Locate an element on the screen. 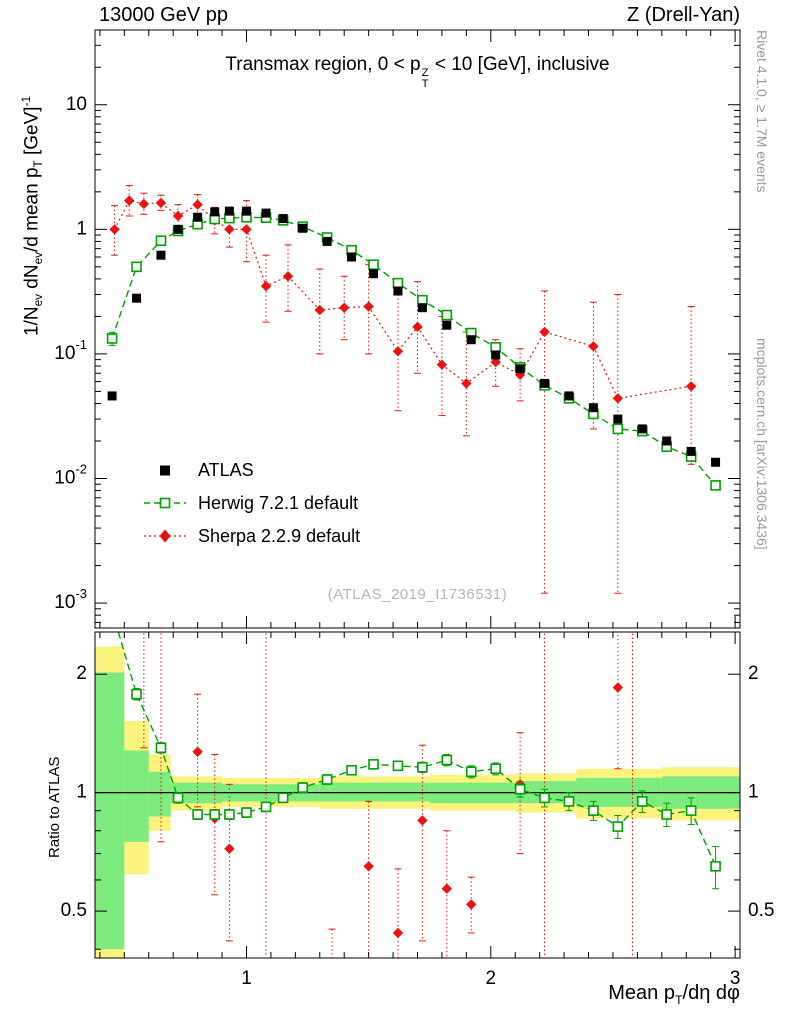 The image size is (786, 1024). ylabel-part: dN is located at coordinates (32, 279).